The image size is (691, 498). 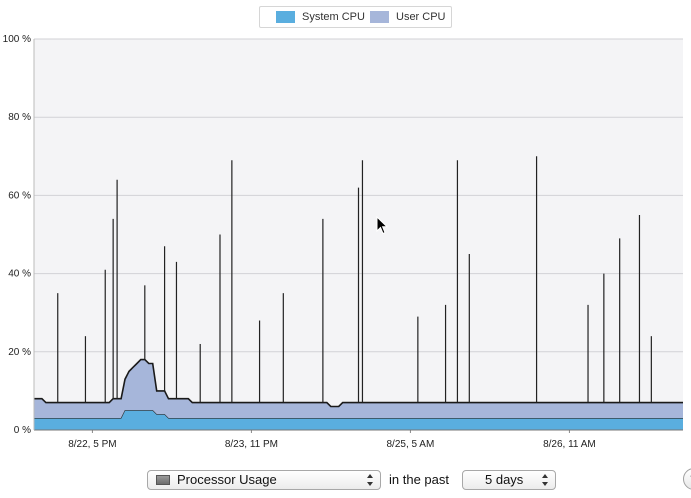 I want to click on user-cpu-area, so click(x=358, y=394).